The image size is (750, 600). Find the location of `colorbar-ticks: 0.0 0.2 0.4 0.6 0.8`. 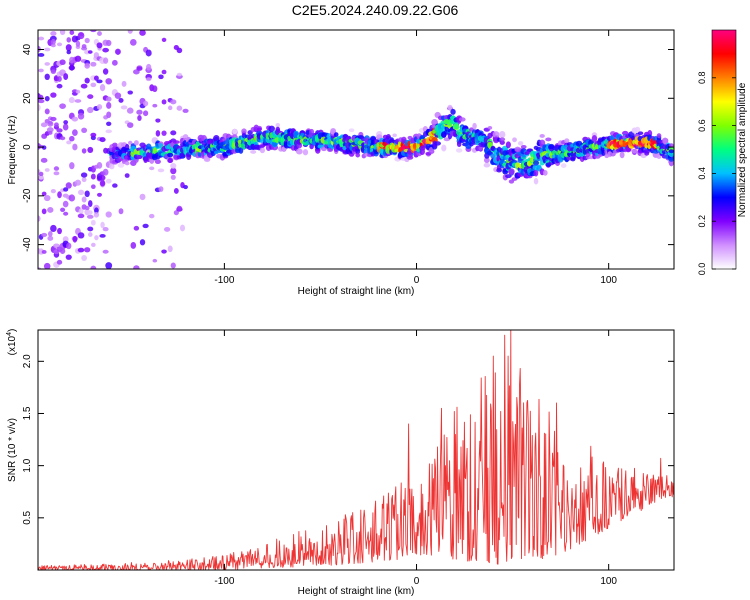

colorbar-ticks: 0.0 0.2 0.4 0.6 0.8 is located at coordinates (716, 173).